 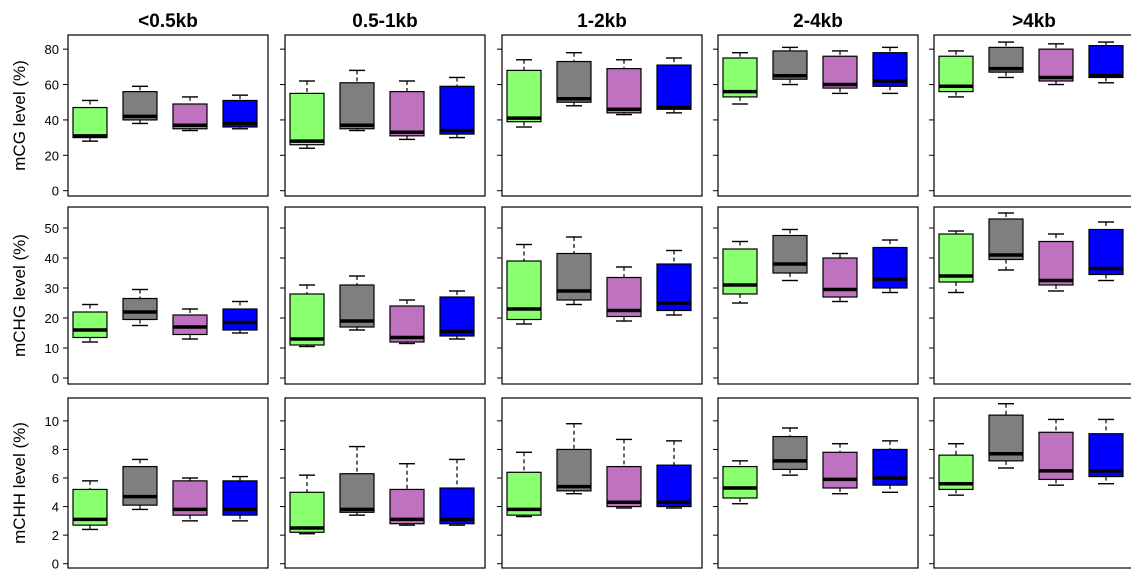 What do you see at coordinates (19, 295) in the screenshot?
I see `y-axis-label: mCHG level (%)` at bounding box center [19, 295].